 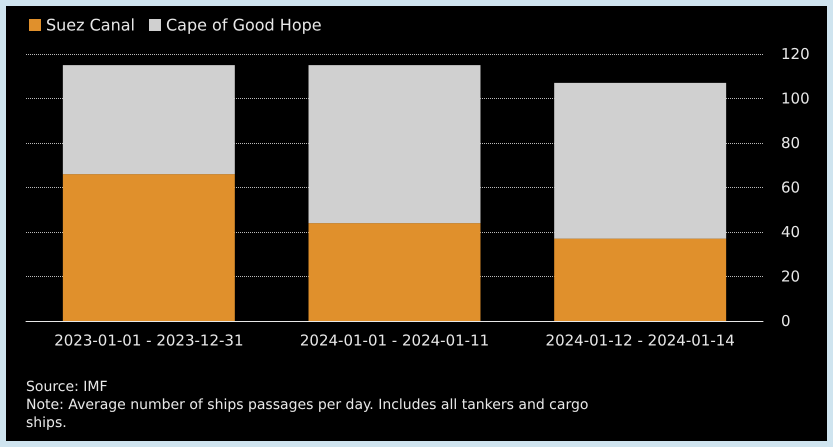 What do you see at coordinates (90, 25) in the screenshot?
I see `legend-label: Suez Canal` at bounding box center [90, 25].